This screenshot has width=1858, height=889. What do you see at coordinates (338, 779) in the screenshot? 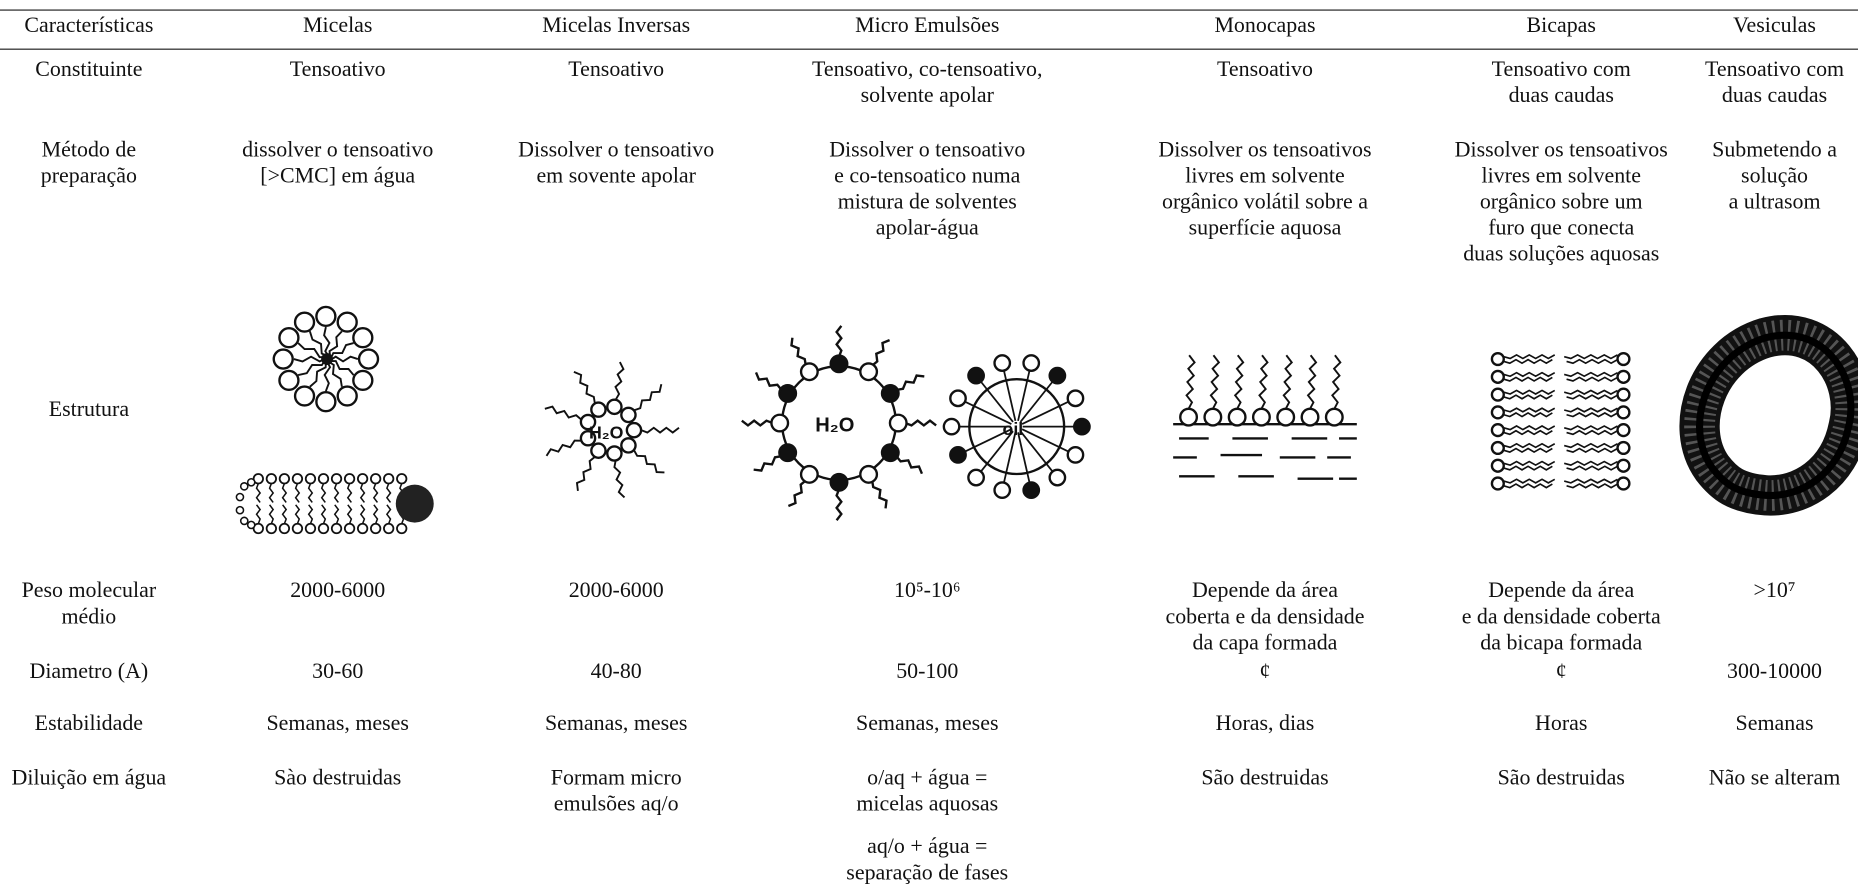
I see `cell: Sào destruidas` at bounding box center [338, 779].